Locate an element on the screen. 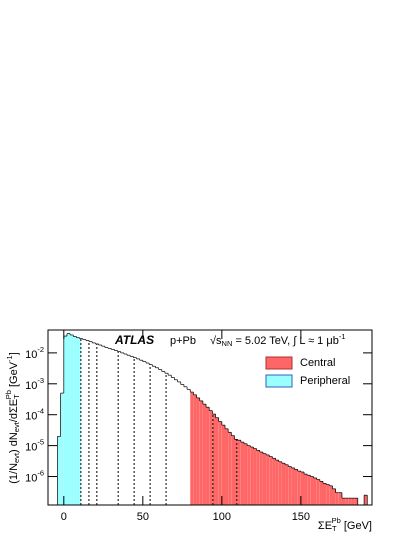  x-tick-label: 0 is located at coordinates (64, 517).